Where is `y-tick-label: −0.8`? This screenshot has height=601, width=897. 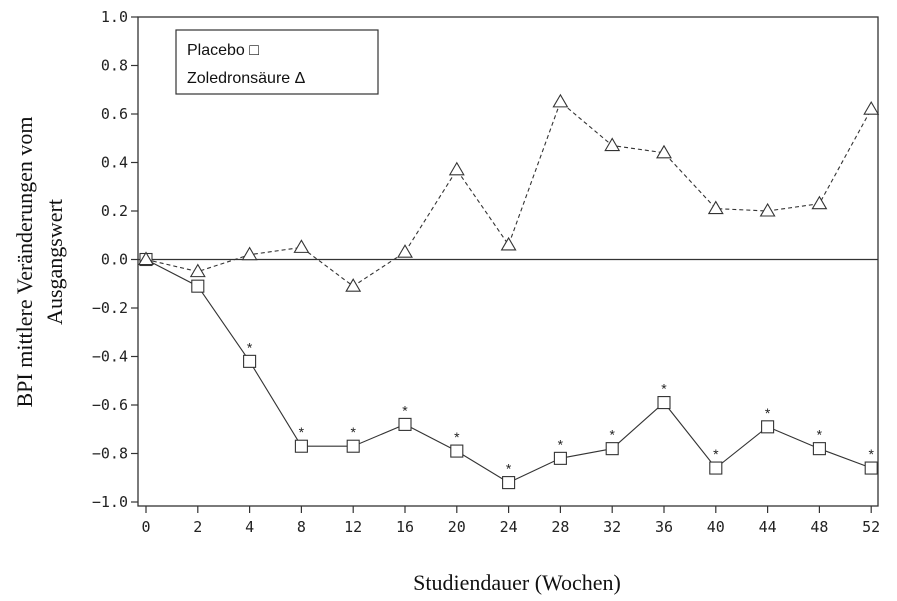
y-tick-label: −0.8 is located at coordinates (110, 454).